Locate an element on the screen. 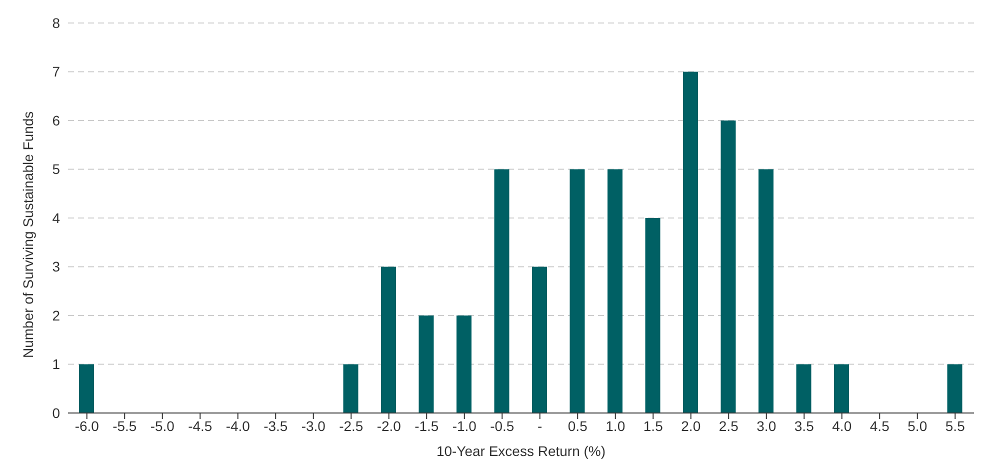  y-tick-label: 5 is located at coordinates (56, 169).